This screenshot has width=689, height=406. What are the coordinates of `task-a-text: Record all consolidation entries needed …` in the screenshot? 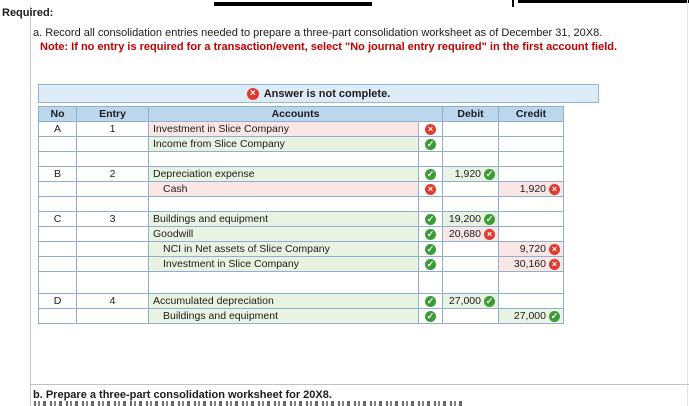 It's located at (324, 33).